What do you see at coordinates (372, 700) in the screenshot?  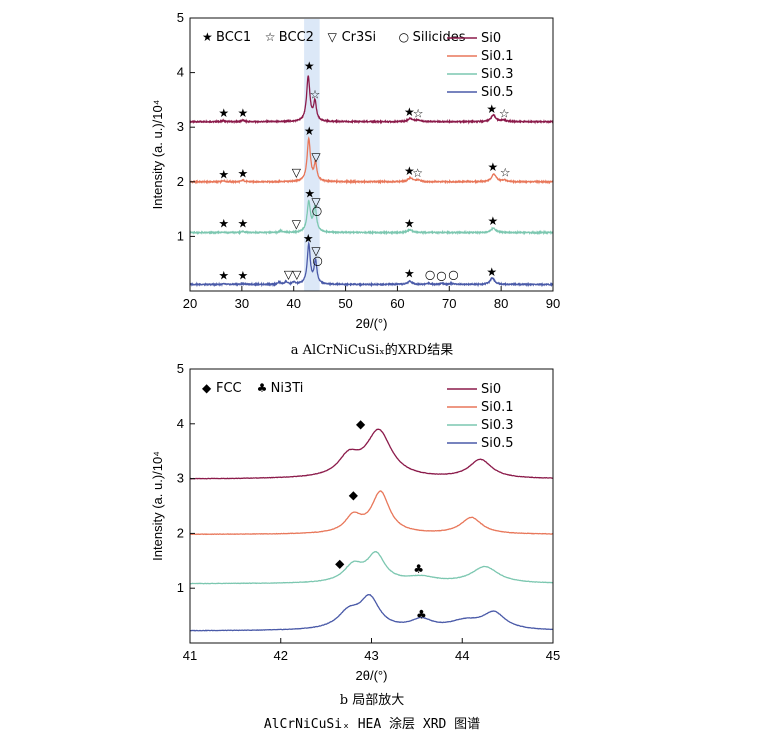 I see `panel-b-caption: b 局部放大` at bounding box center [372, 700].